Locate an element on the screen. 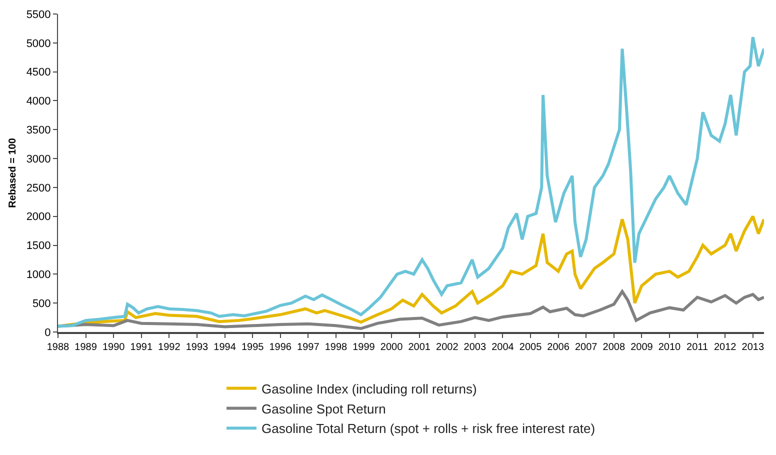  y-tick-label: 5000 is located at coordinates (38, 44).